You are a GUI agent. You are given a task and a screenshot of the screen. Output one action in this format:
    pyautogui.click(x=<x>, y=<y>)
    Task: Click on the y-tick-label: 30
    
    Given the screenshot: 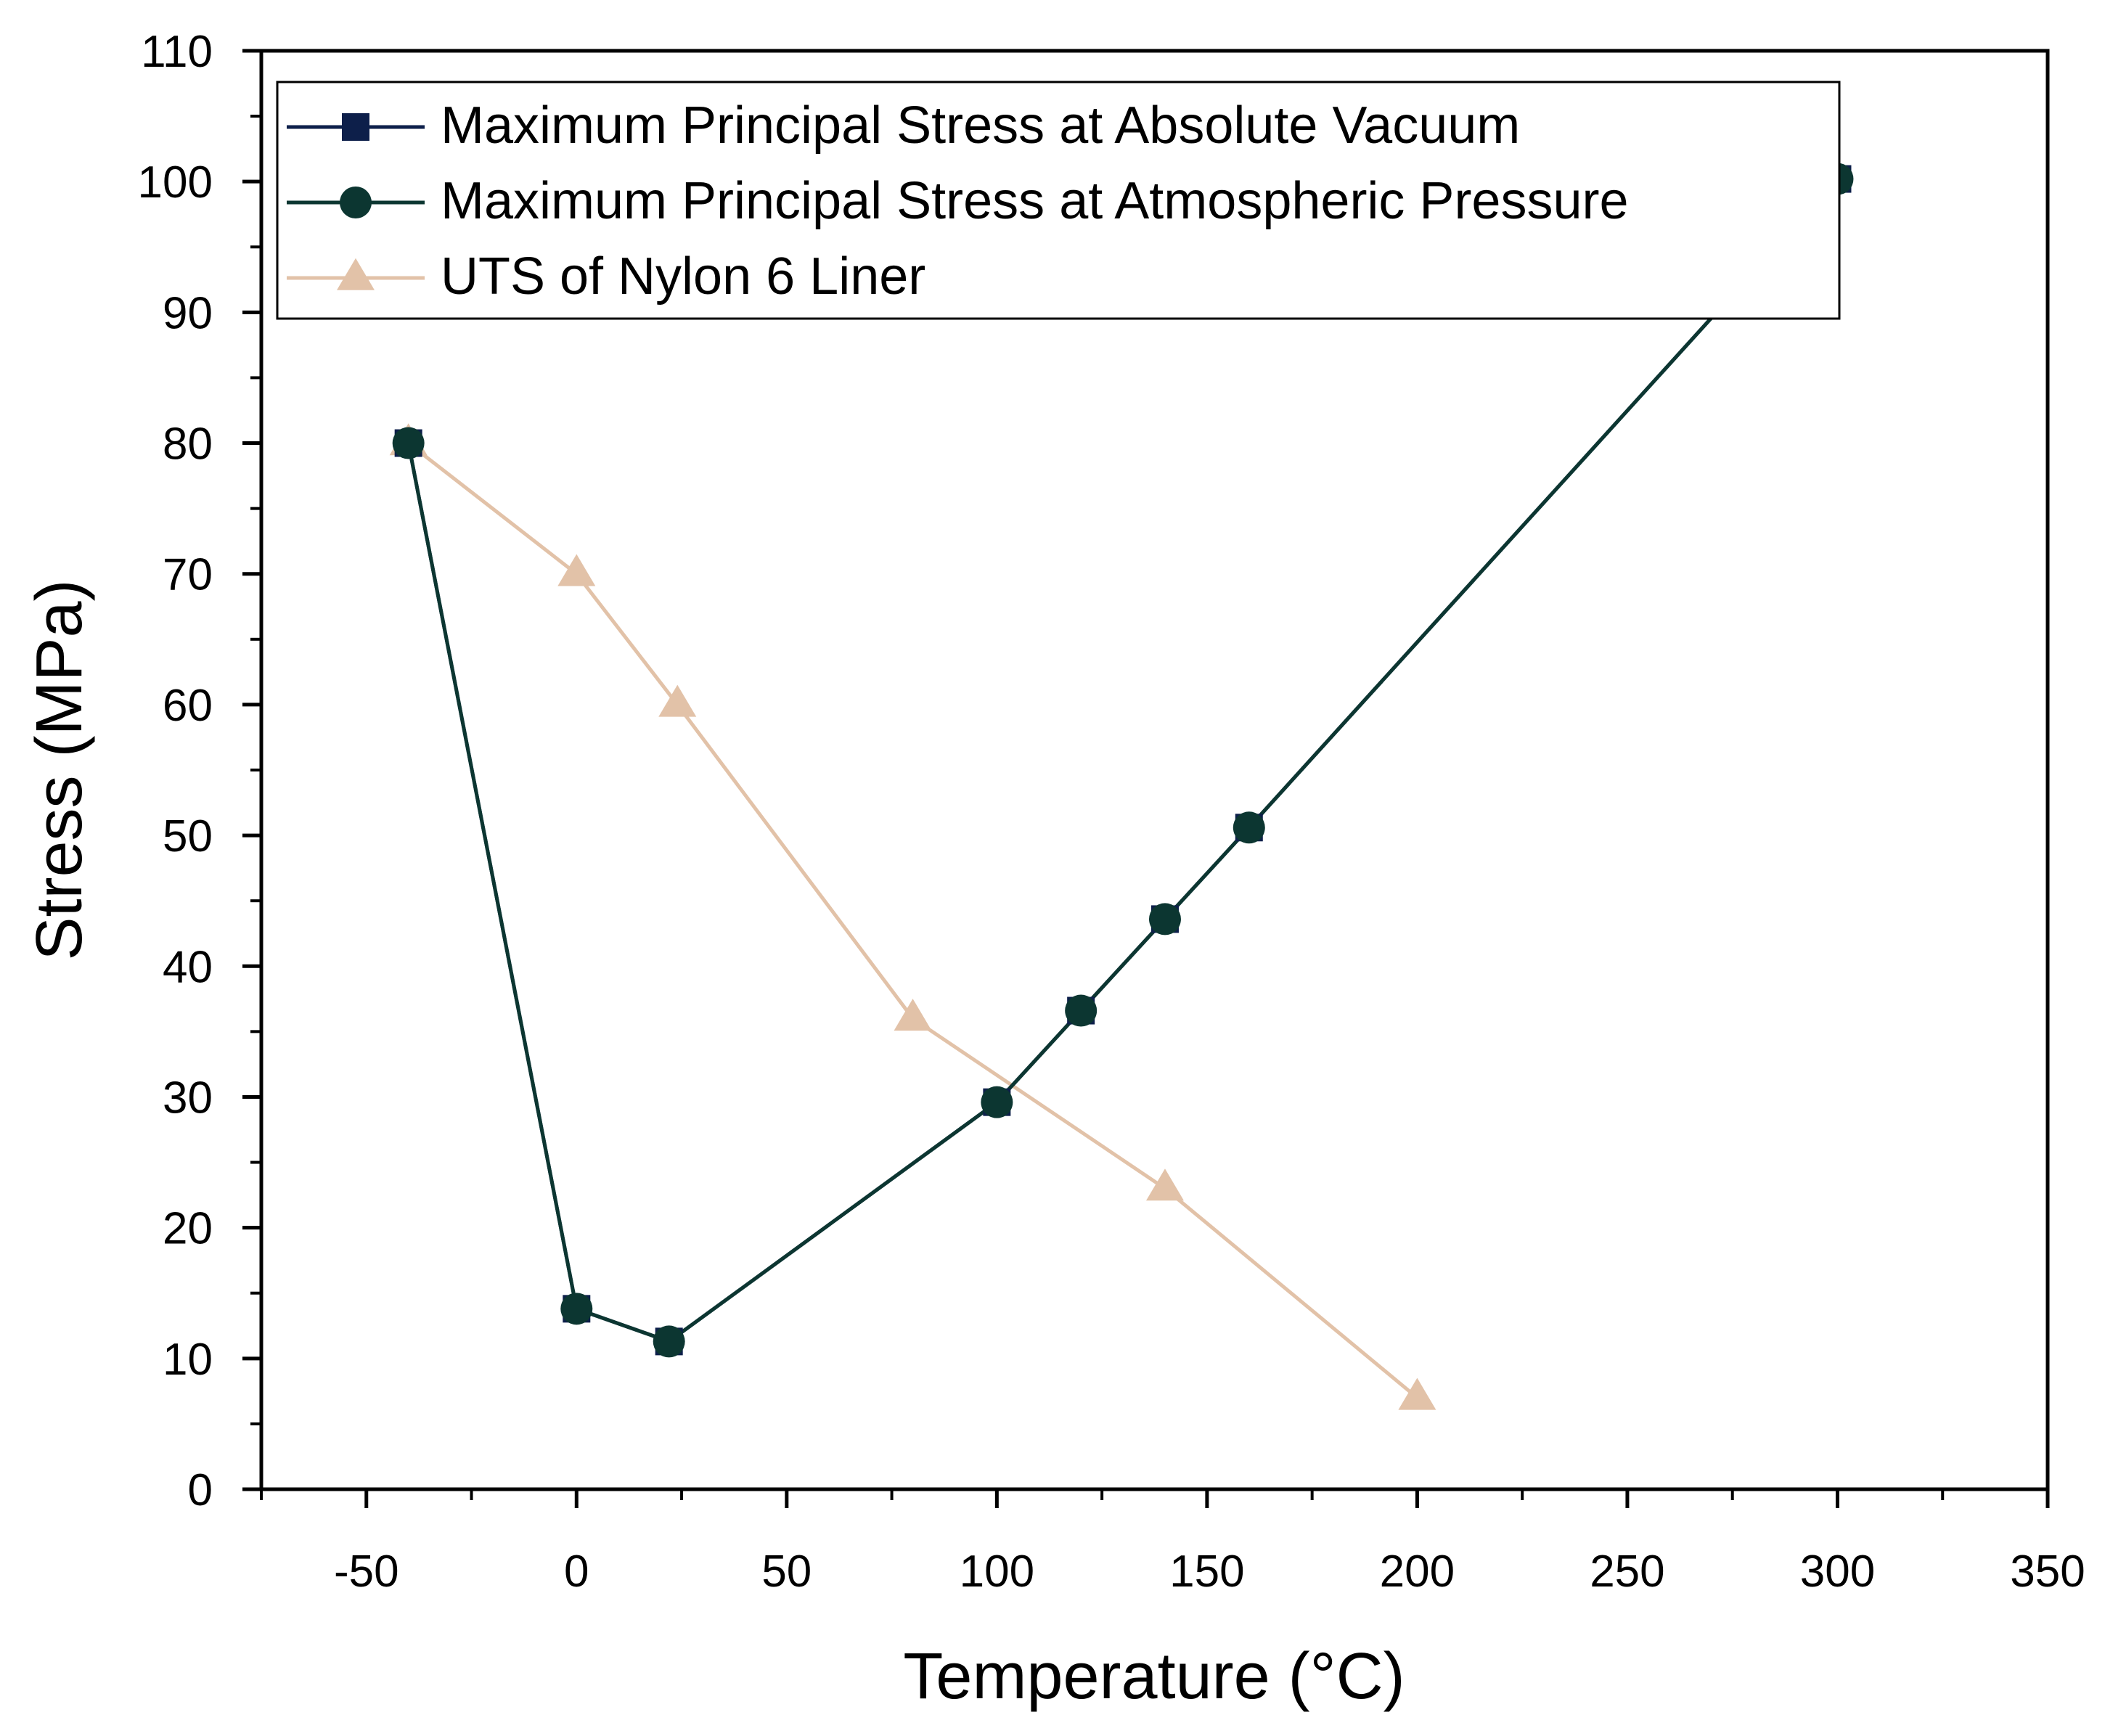 What is the action you would take?
    pyautogui.click(x=188, y=1098)
    